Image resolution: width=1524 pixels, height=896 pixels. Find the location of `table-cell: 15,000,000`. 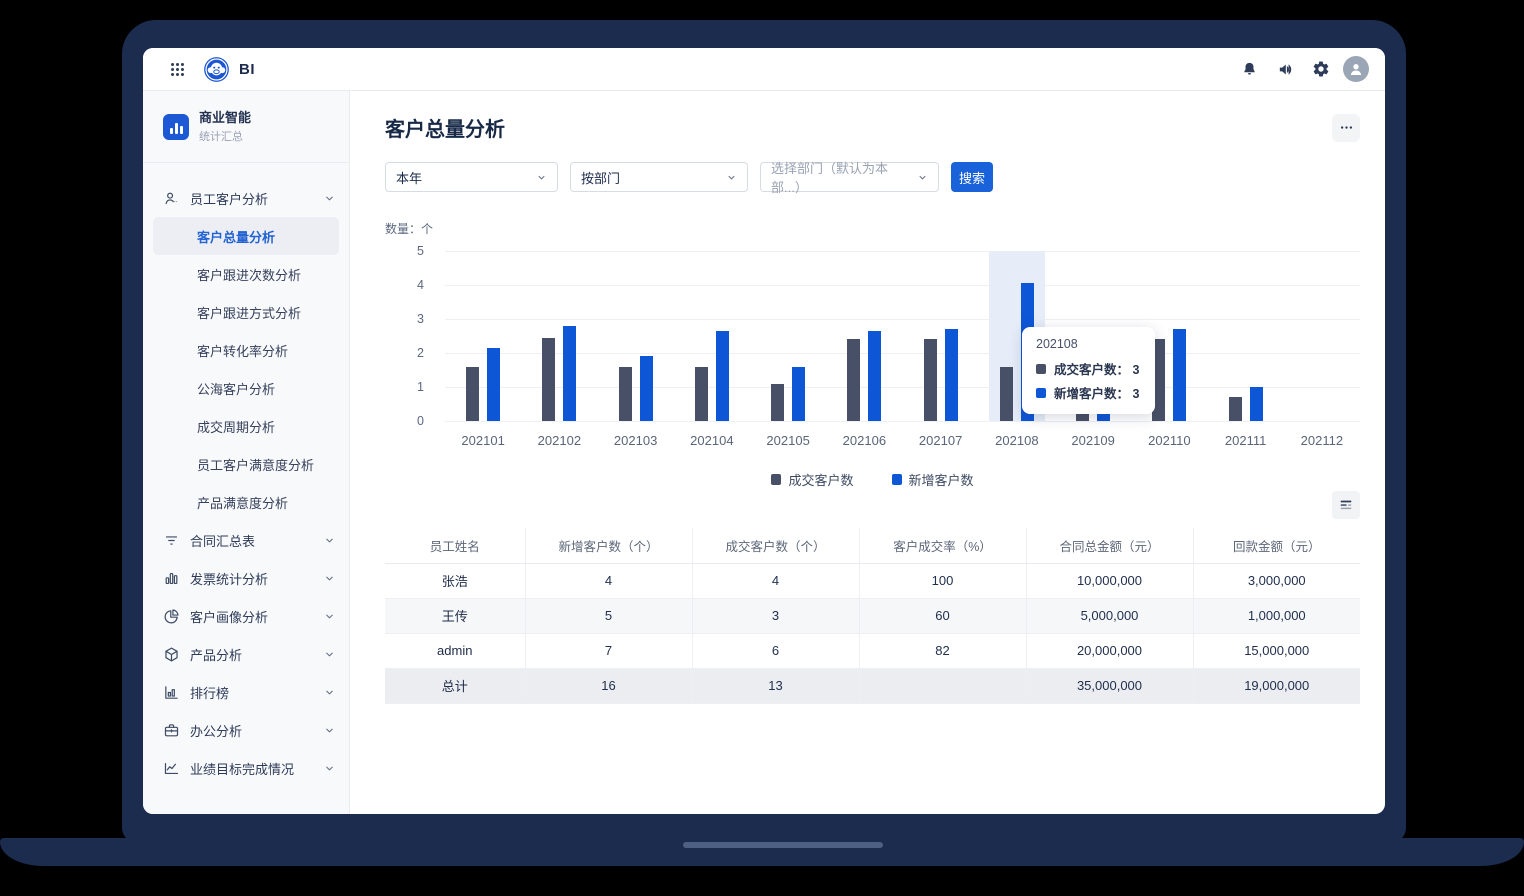

table-cell: 15,000,000 is located at coordinates (1276, 651).